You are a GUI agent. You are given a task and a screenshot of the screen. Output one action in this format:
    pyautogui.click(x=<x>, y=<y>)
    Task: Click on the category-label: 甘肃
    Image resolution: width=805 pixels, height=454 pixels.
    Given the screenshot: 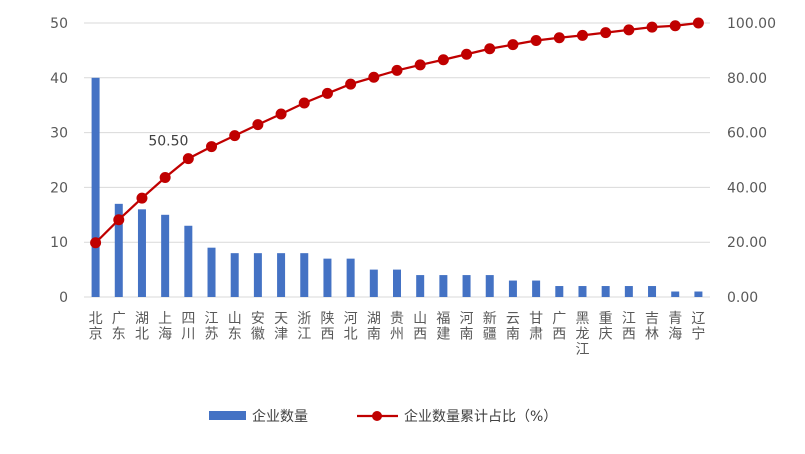 What is the action you would take?
    pyautogui.click(x=536, y=327)
    